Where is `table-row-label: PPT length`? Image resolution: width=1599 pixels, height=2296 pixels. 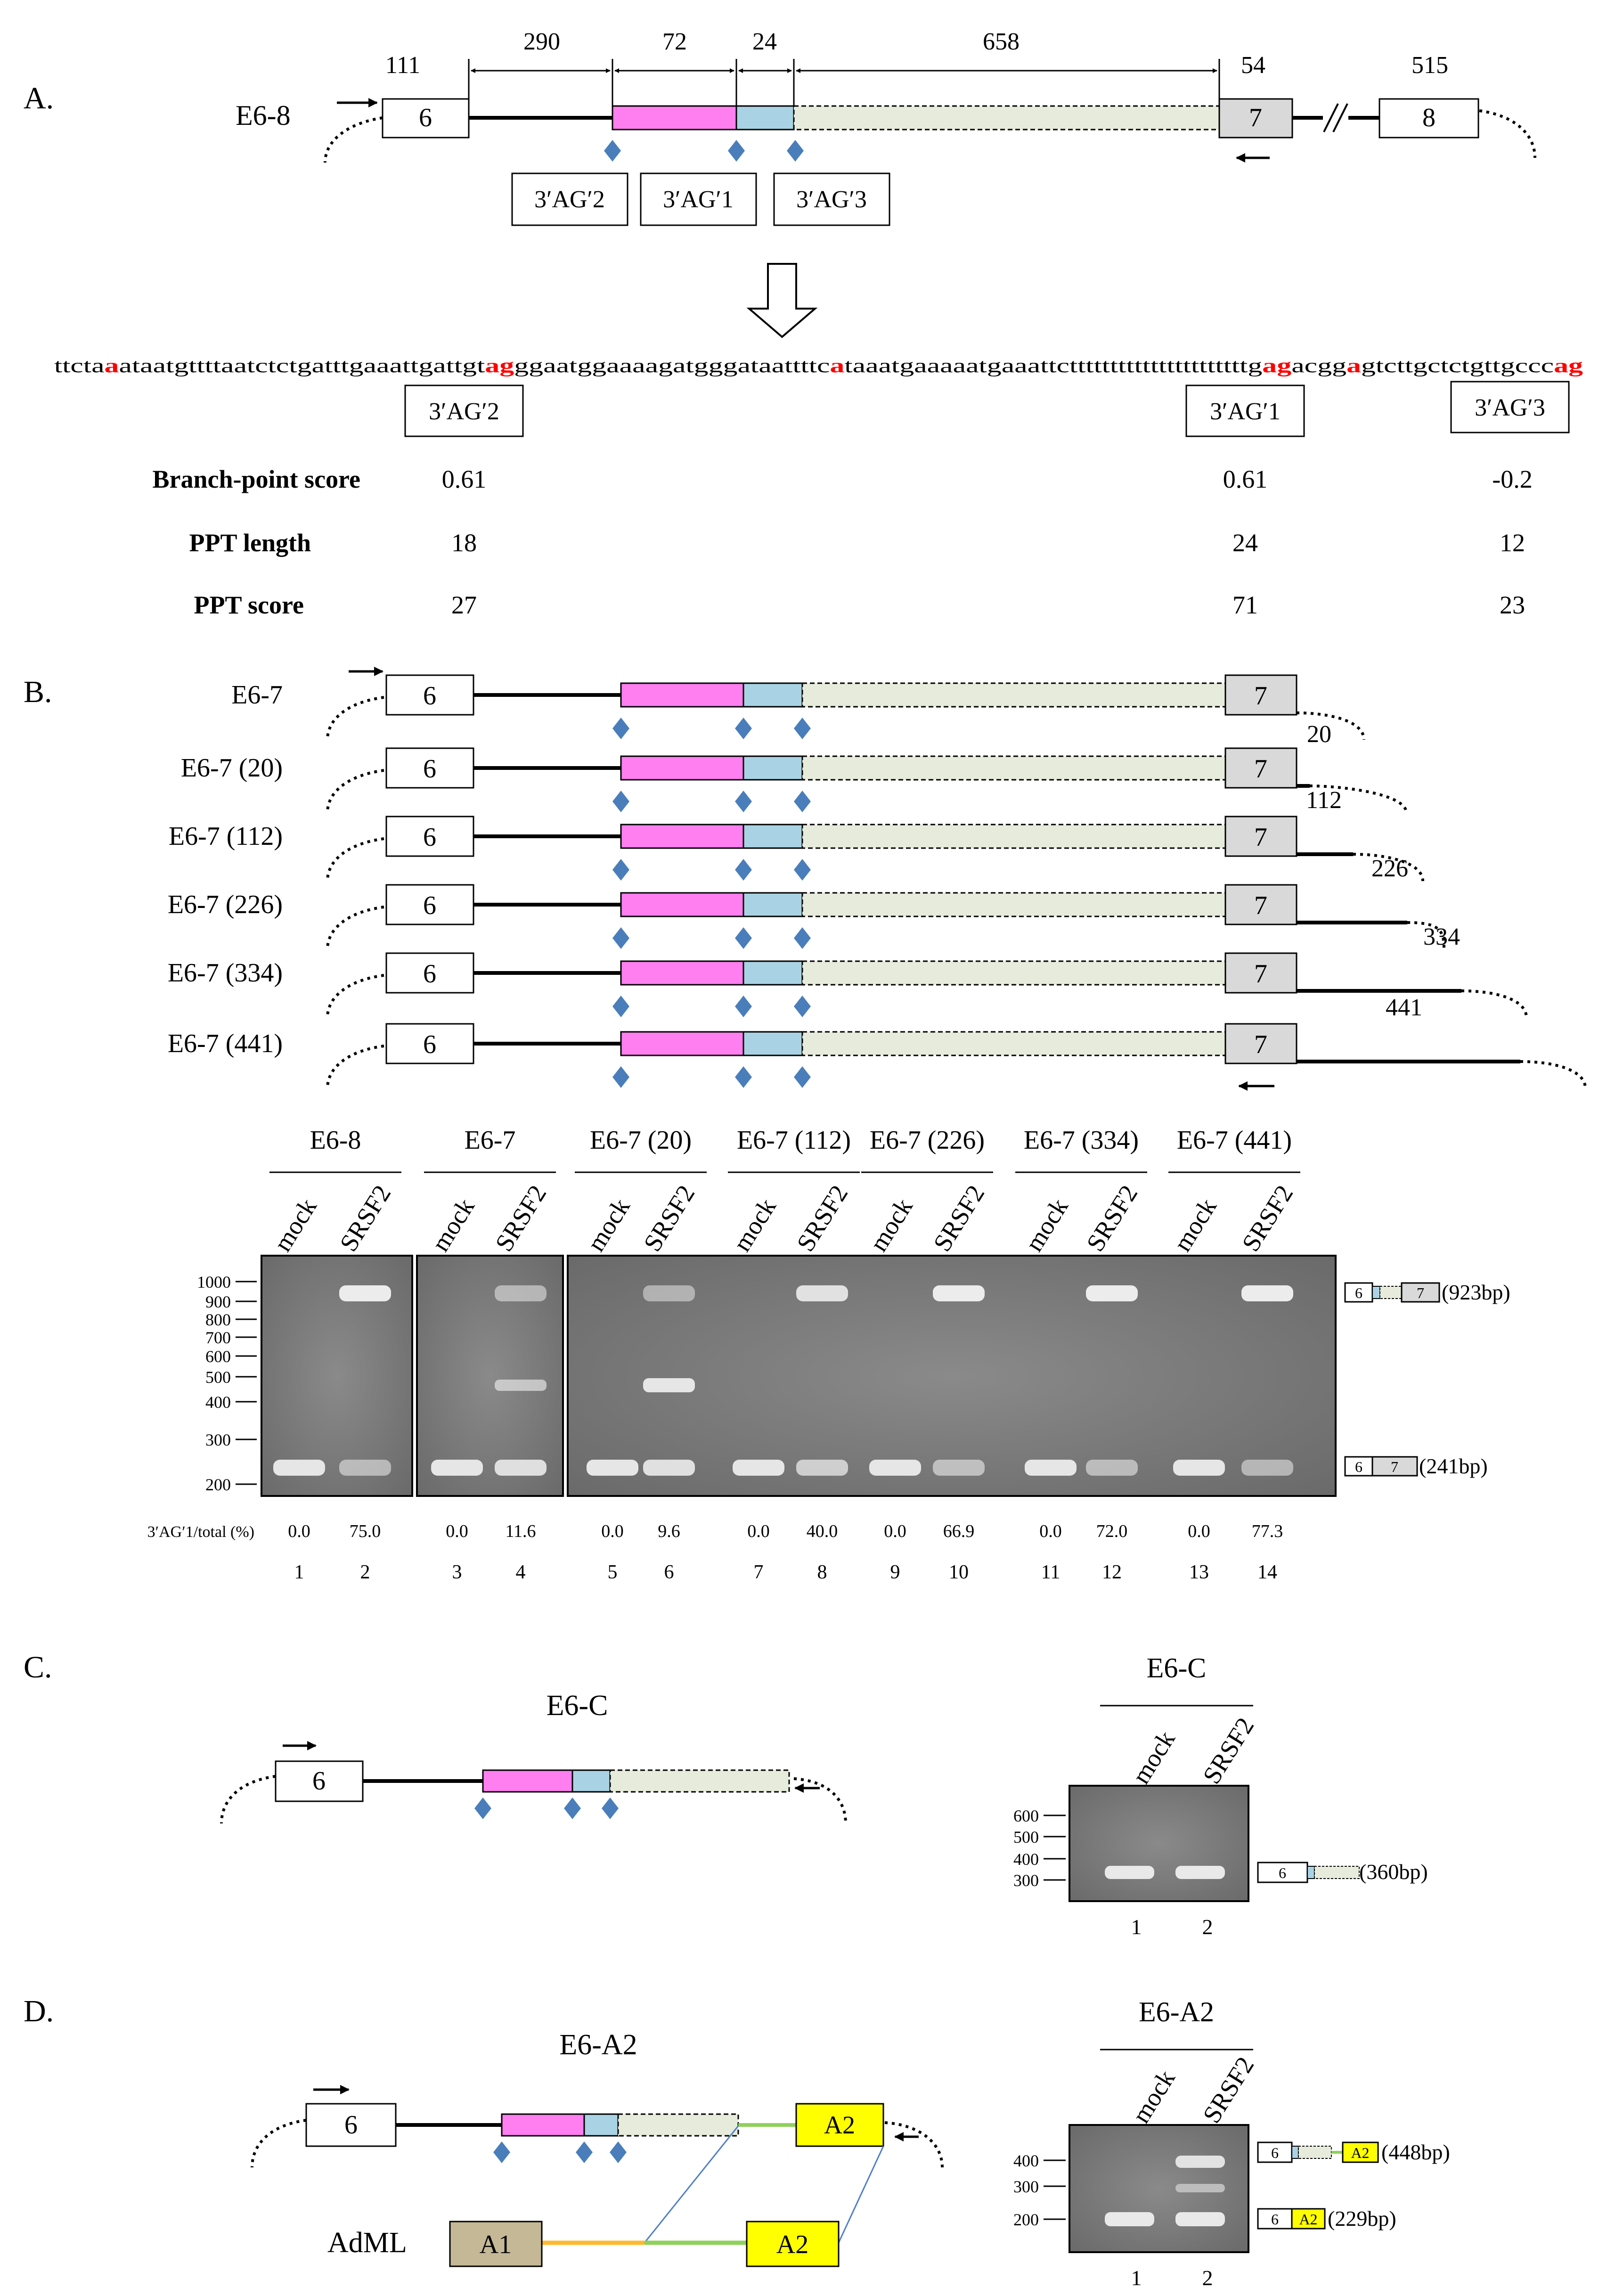 table-row-label: PPT length is located at coordinates (250, 543).